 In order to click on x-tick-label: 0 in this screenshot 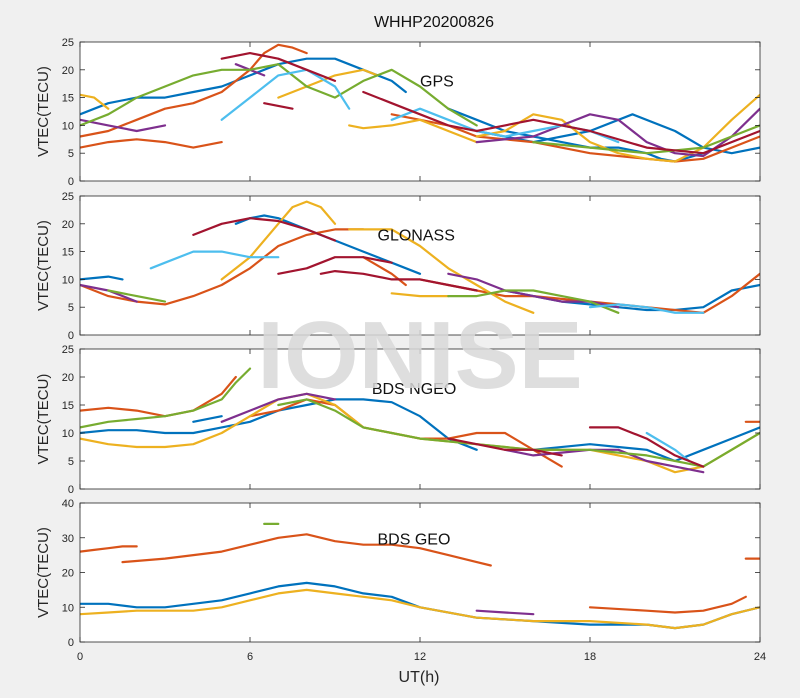, I will do `click(80, 657)`.